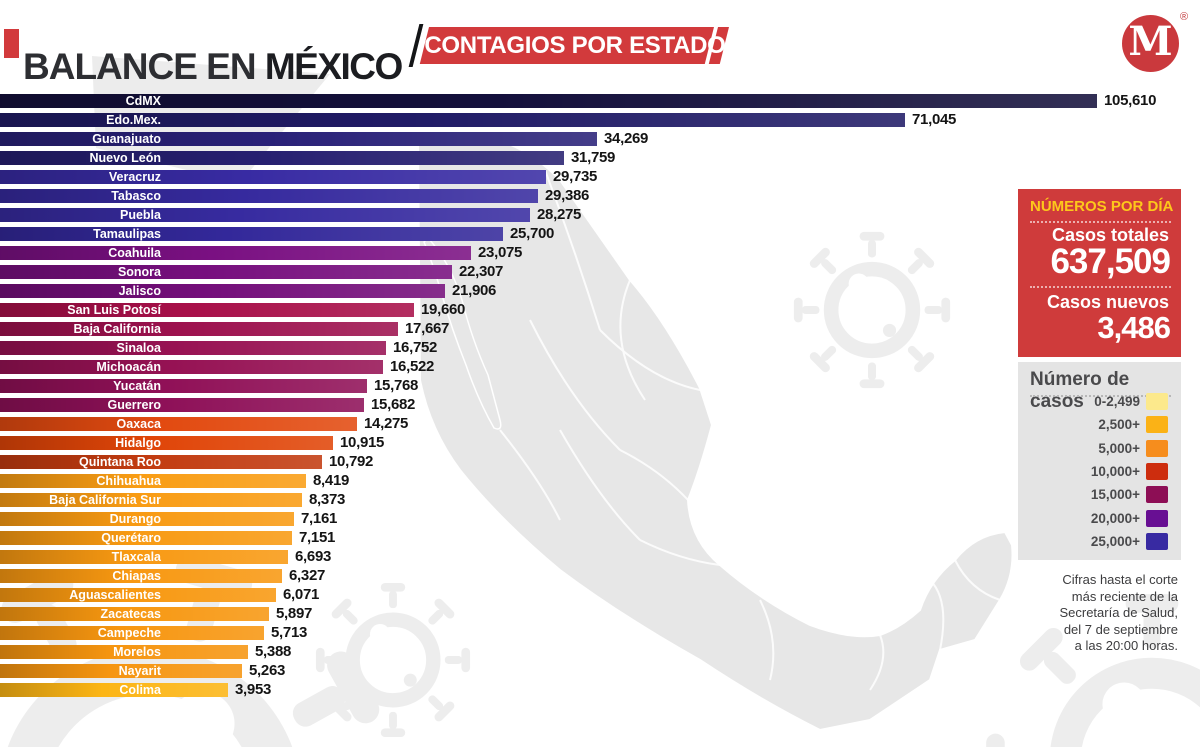 The width and height of the screenshot is (1200, 747). What do you see at coordinates (327, 499) in the screenshot?
I see `case-count: 8,373` at bounding box center [327, 499].